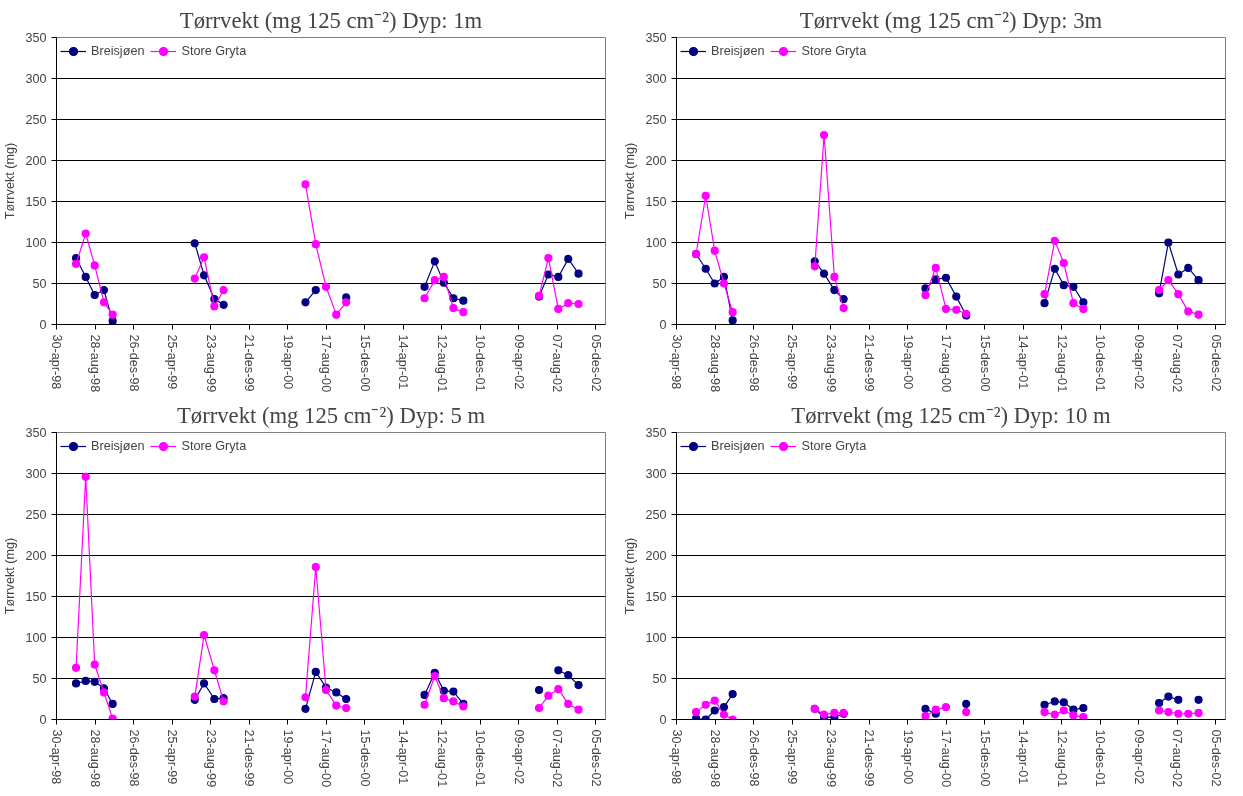 This screenshot has width=1243, height=796. Describe the element at coordinates (331, 415) in the screenshot. I see `chart-title: Tørrvekt (mg 125 cm⁻²) Dyp: 5 m` at that location.